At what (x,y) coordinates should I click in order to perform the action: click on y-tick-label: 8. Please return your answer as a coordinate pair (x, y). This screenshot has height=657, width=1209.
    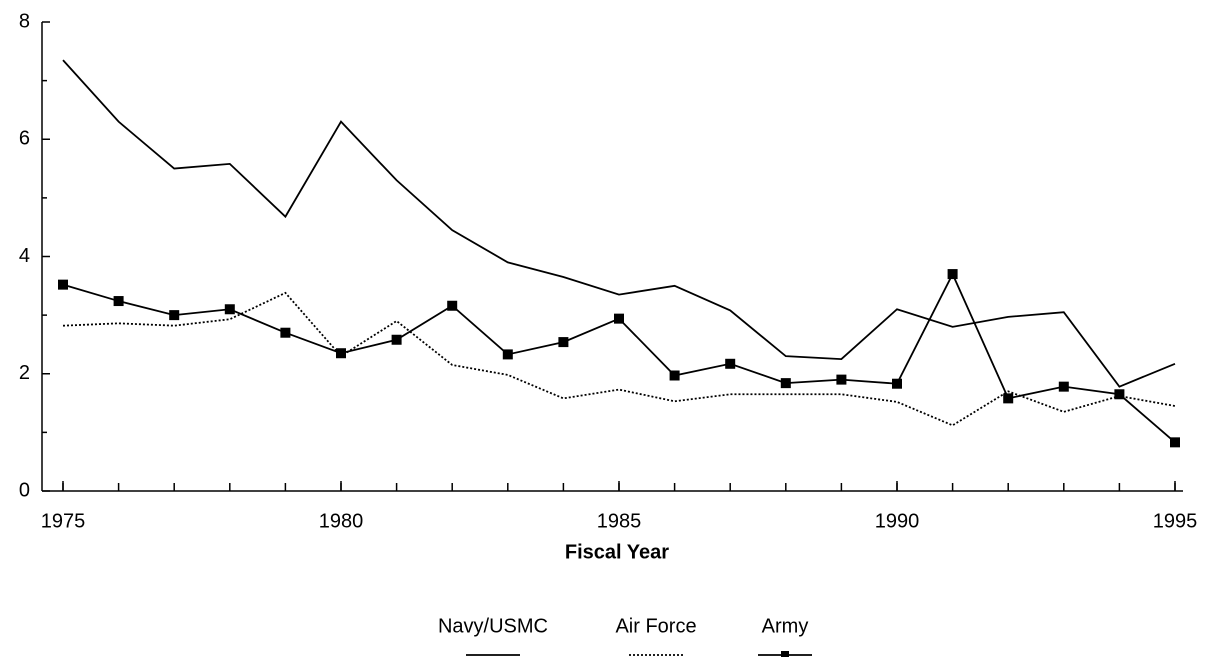
    Looking at the image, I should click on (24, 21).